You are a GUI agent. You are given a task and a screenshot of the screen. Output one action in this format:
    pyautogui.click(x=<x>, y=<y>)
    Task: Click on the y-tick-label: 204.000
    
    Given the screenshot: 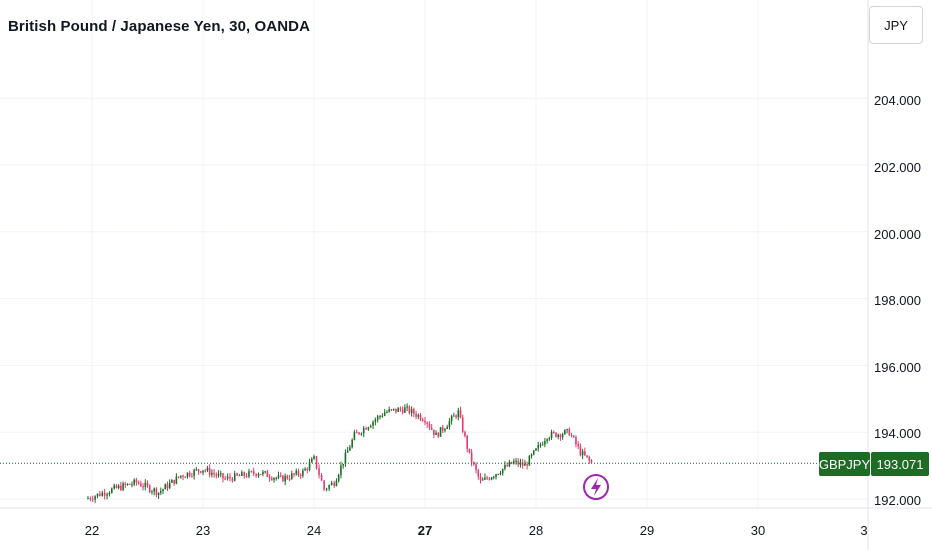 What is the action you would take?
    pyautogui.click(x=897, y=100)
    